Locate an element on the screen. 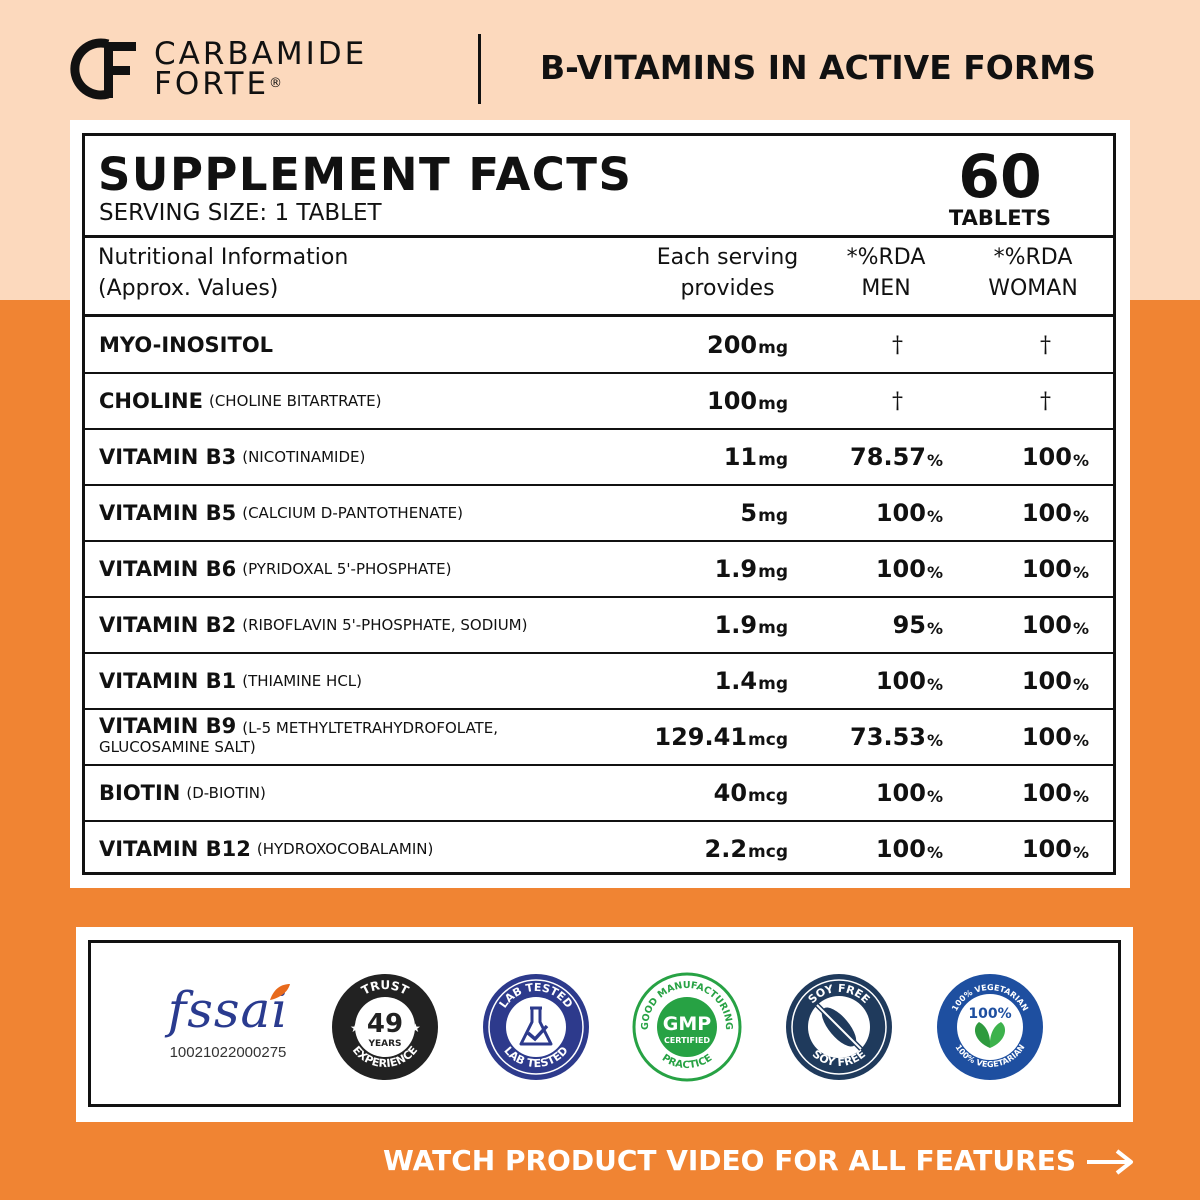 The width and height of the screenshot is (1200, 1200). nutrient-form: (RIBOFLAVIN 5'-PHOSPHATE, SODIUM) is located at coordinates (384, 625).